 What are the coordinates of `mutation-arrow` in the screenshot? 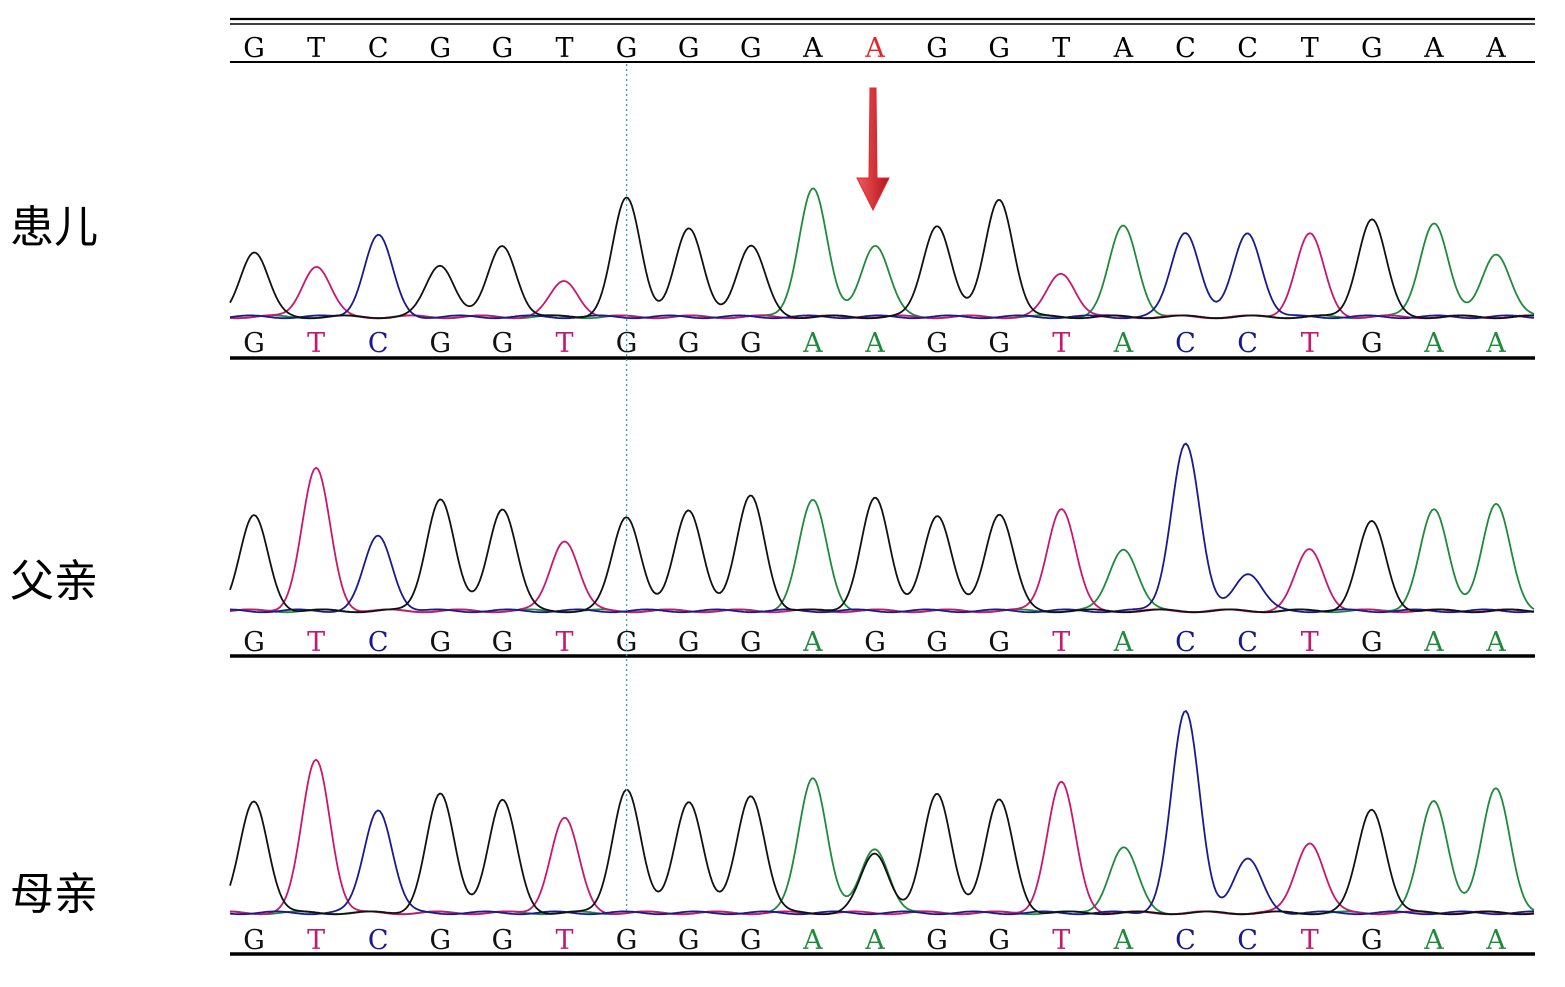 It's located at (873, 149).